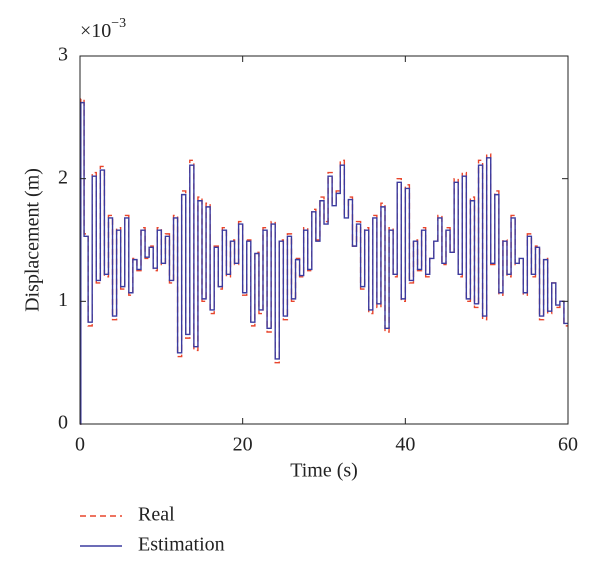 The height and width of the screenshot is (574, 600). What do you see at coordinates (243, 445) in the screenshot?
I see `x-tick-label: 20` at bounding box center [243, 445].